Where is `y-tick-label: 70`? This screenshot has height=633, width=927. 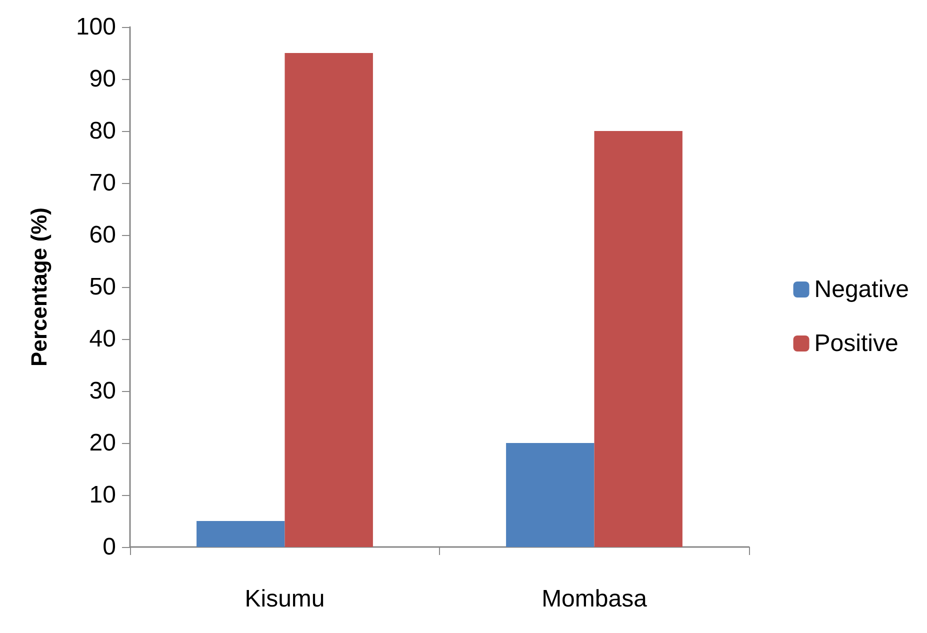 y-tick-label: 70 is located at coordinates (102, 183).